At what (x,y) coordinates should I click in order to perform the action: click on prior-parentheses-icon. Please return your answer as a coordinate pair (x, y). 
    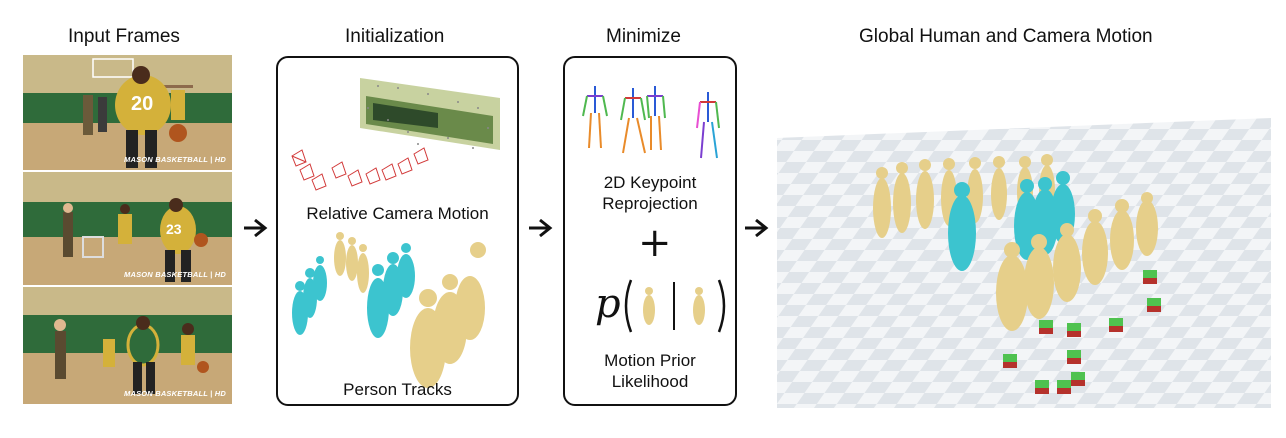
    Looking at the image, I should click on (675, 306).